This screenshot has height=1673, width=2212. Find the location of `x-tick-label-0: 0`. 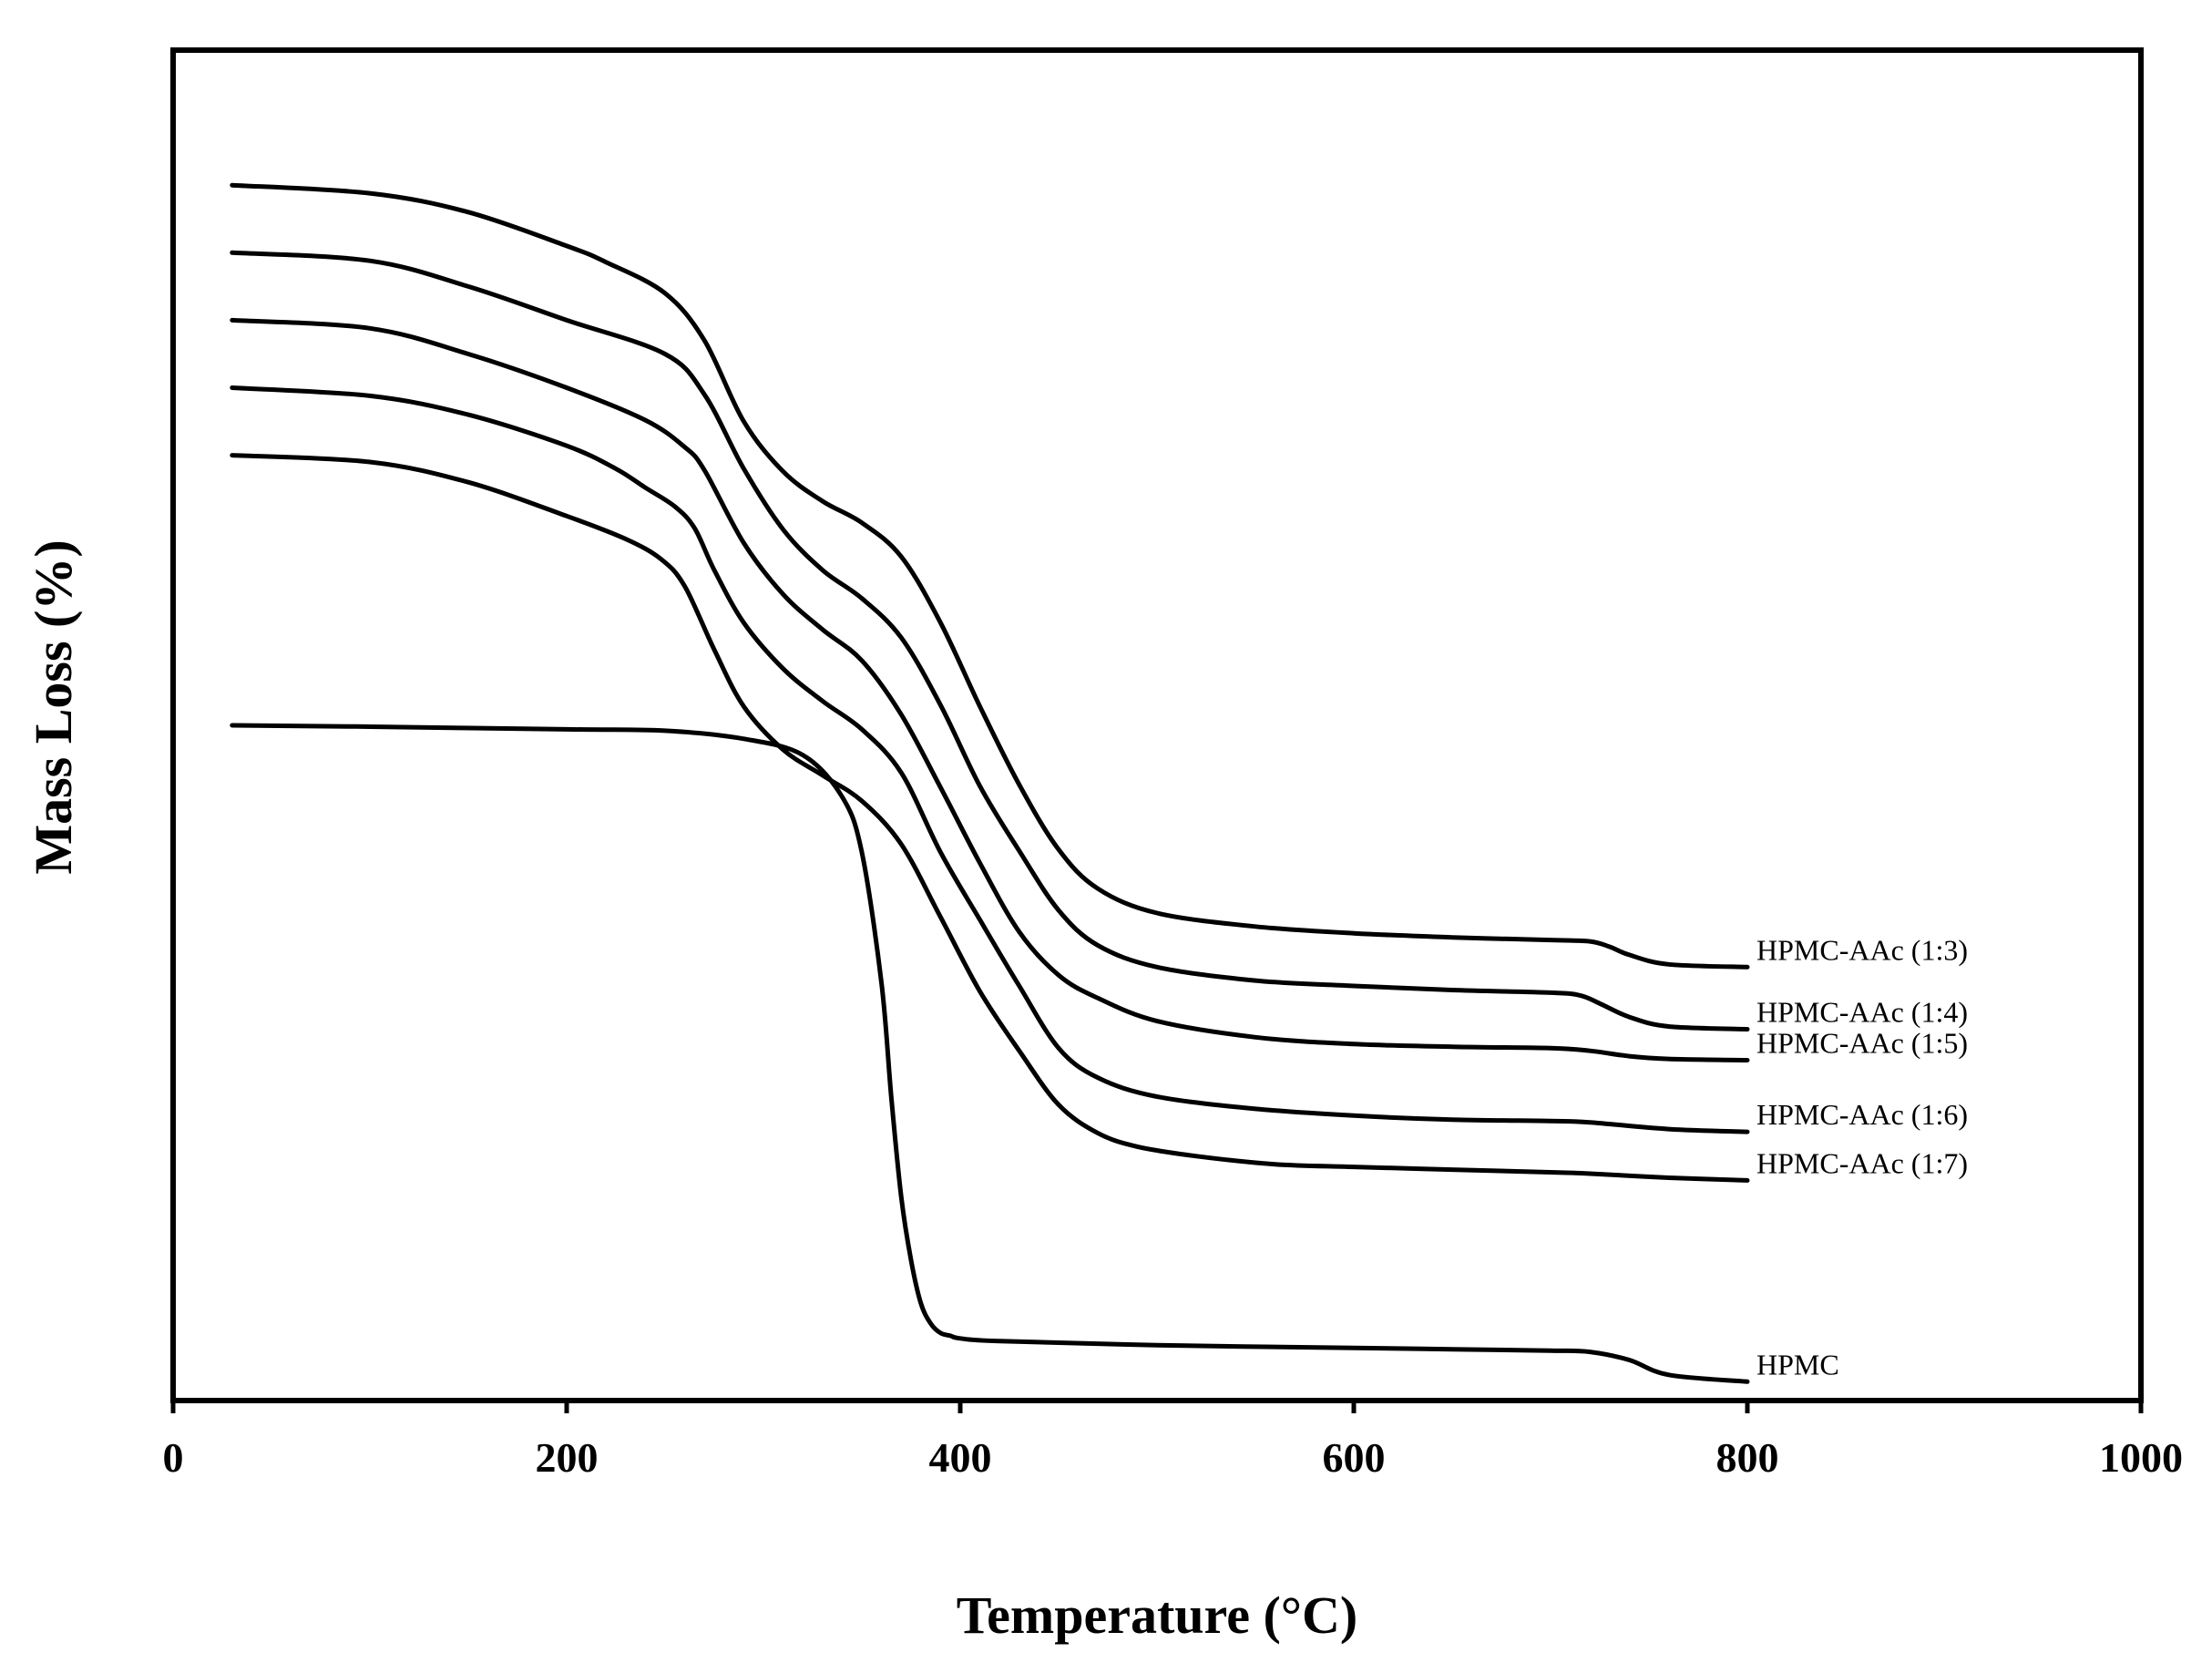

x-tick-label-0: 0 is located at coordinates (173, 1457).